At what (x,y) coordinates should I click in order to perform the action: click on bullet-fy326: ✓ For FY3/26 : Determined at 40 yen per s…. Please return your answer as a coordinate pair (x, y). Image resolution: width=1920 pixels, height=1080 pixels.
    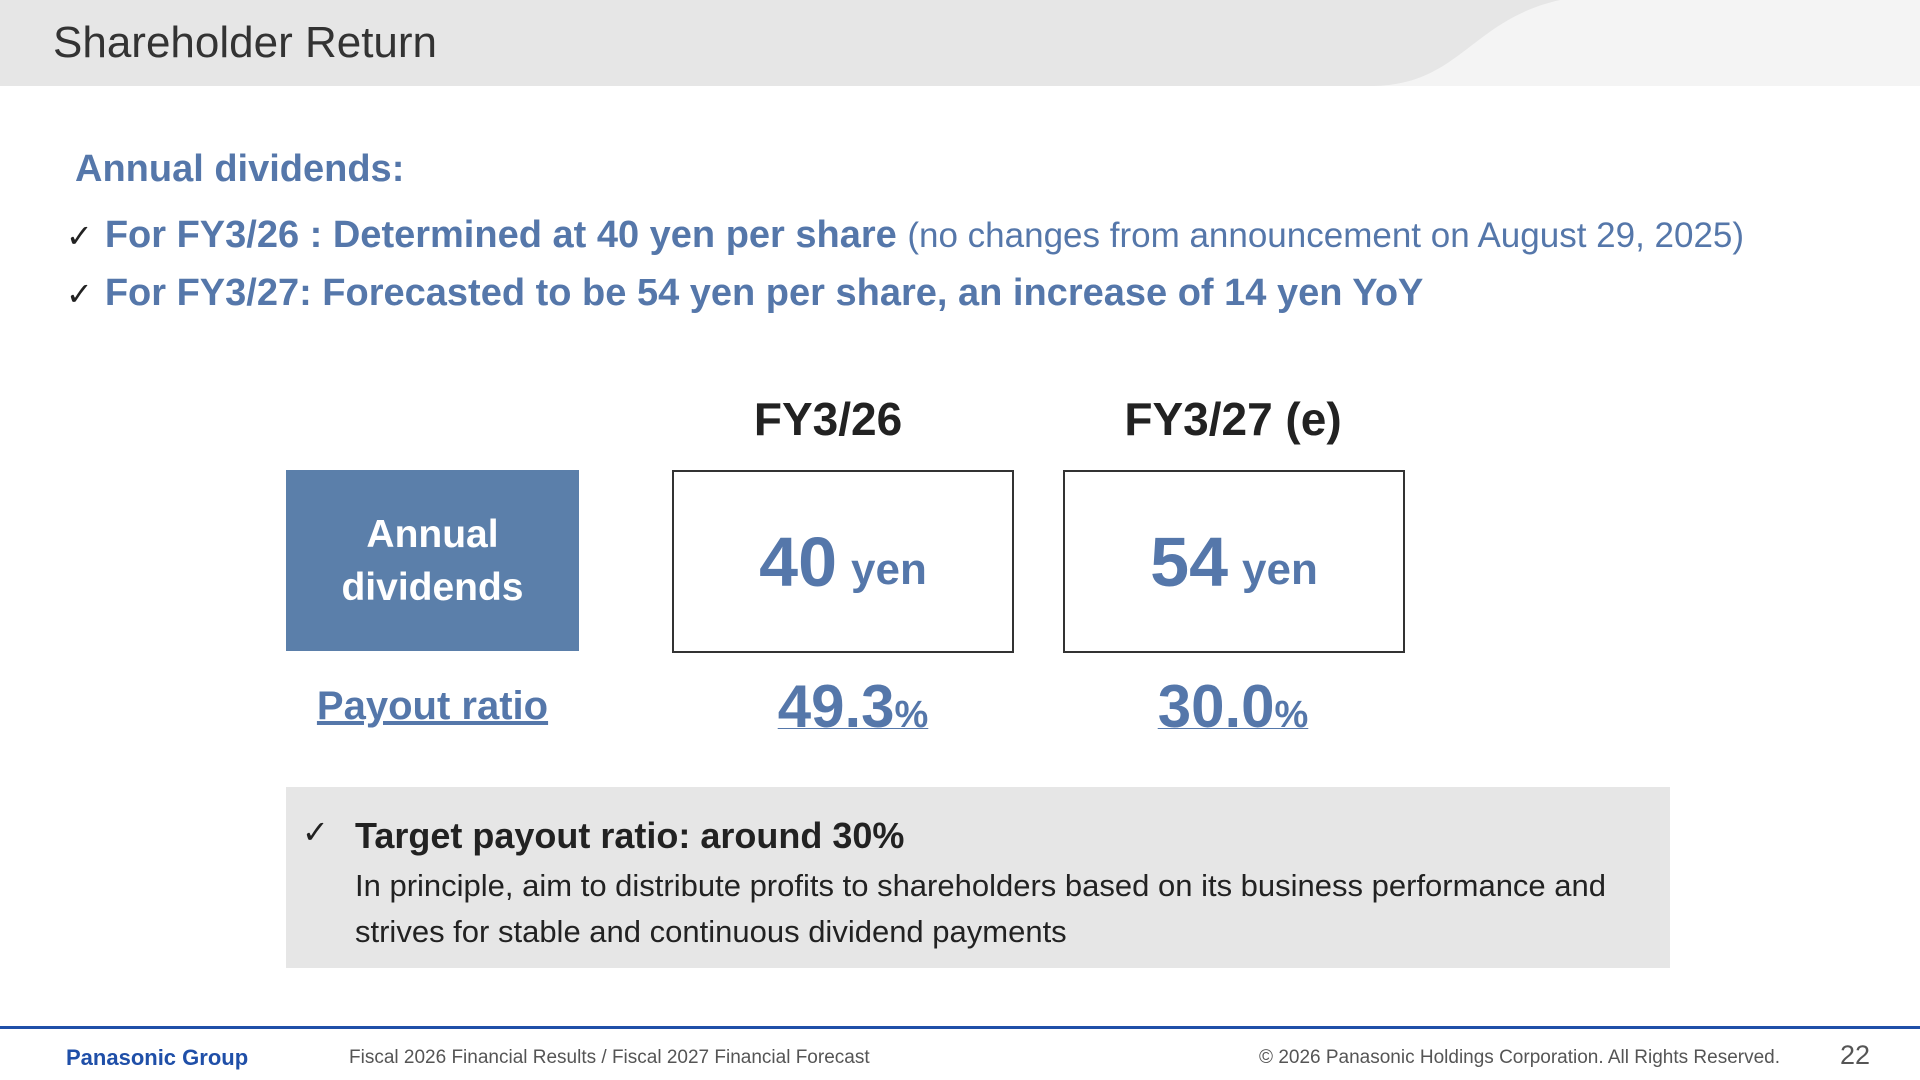
    Looking at the image, I should click on (905, 235).